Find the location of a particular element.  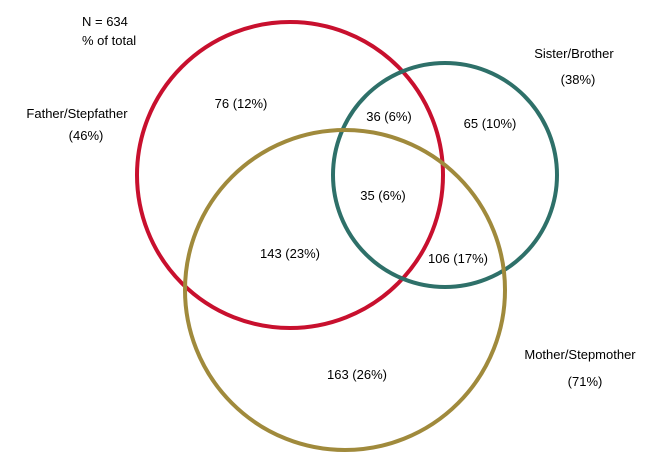

set-share-sibling: (38%) is located at coordinates (578, 79).